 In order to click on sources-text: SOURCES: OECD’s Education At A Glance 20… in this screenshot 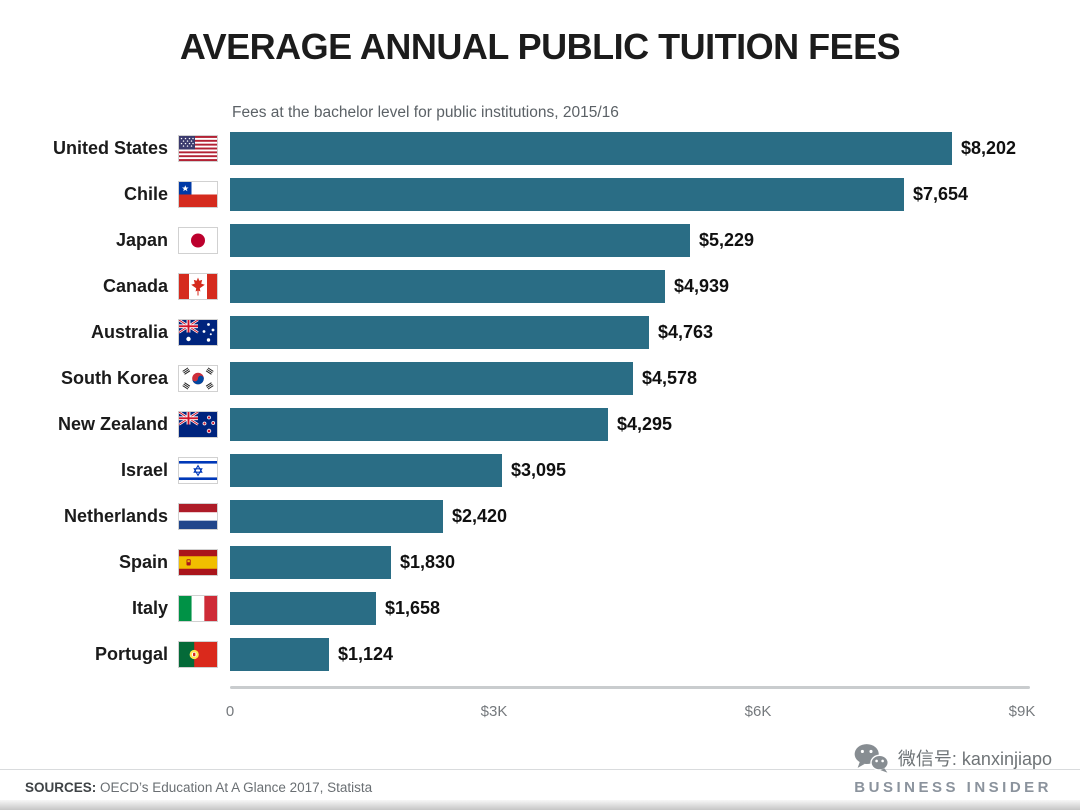, I will do `click(198, 787)`.